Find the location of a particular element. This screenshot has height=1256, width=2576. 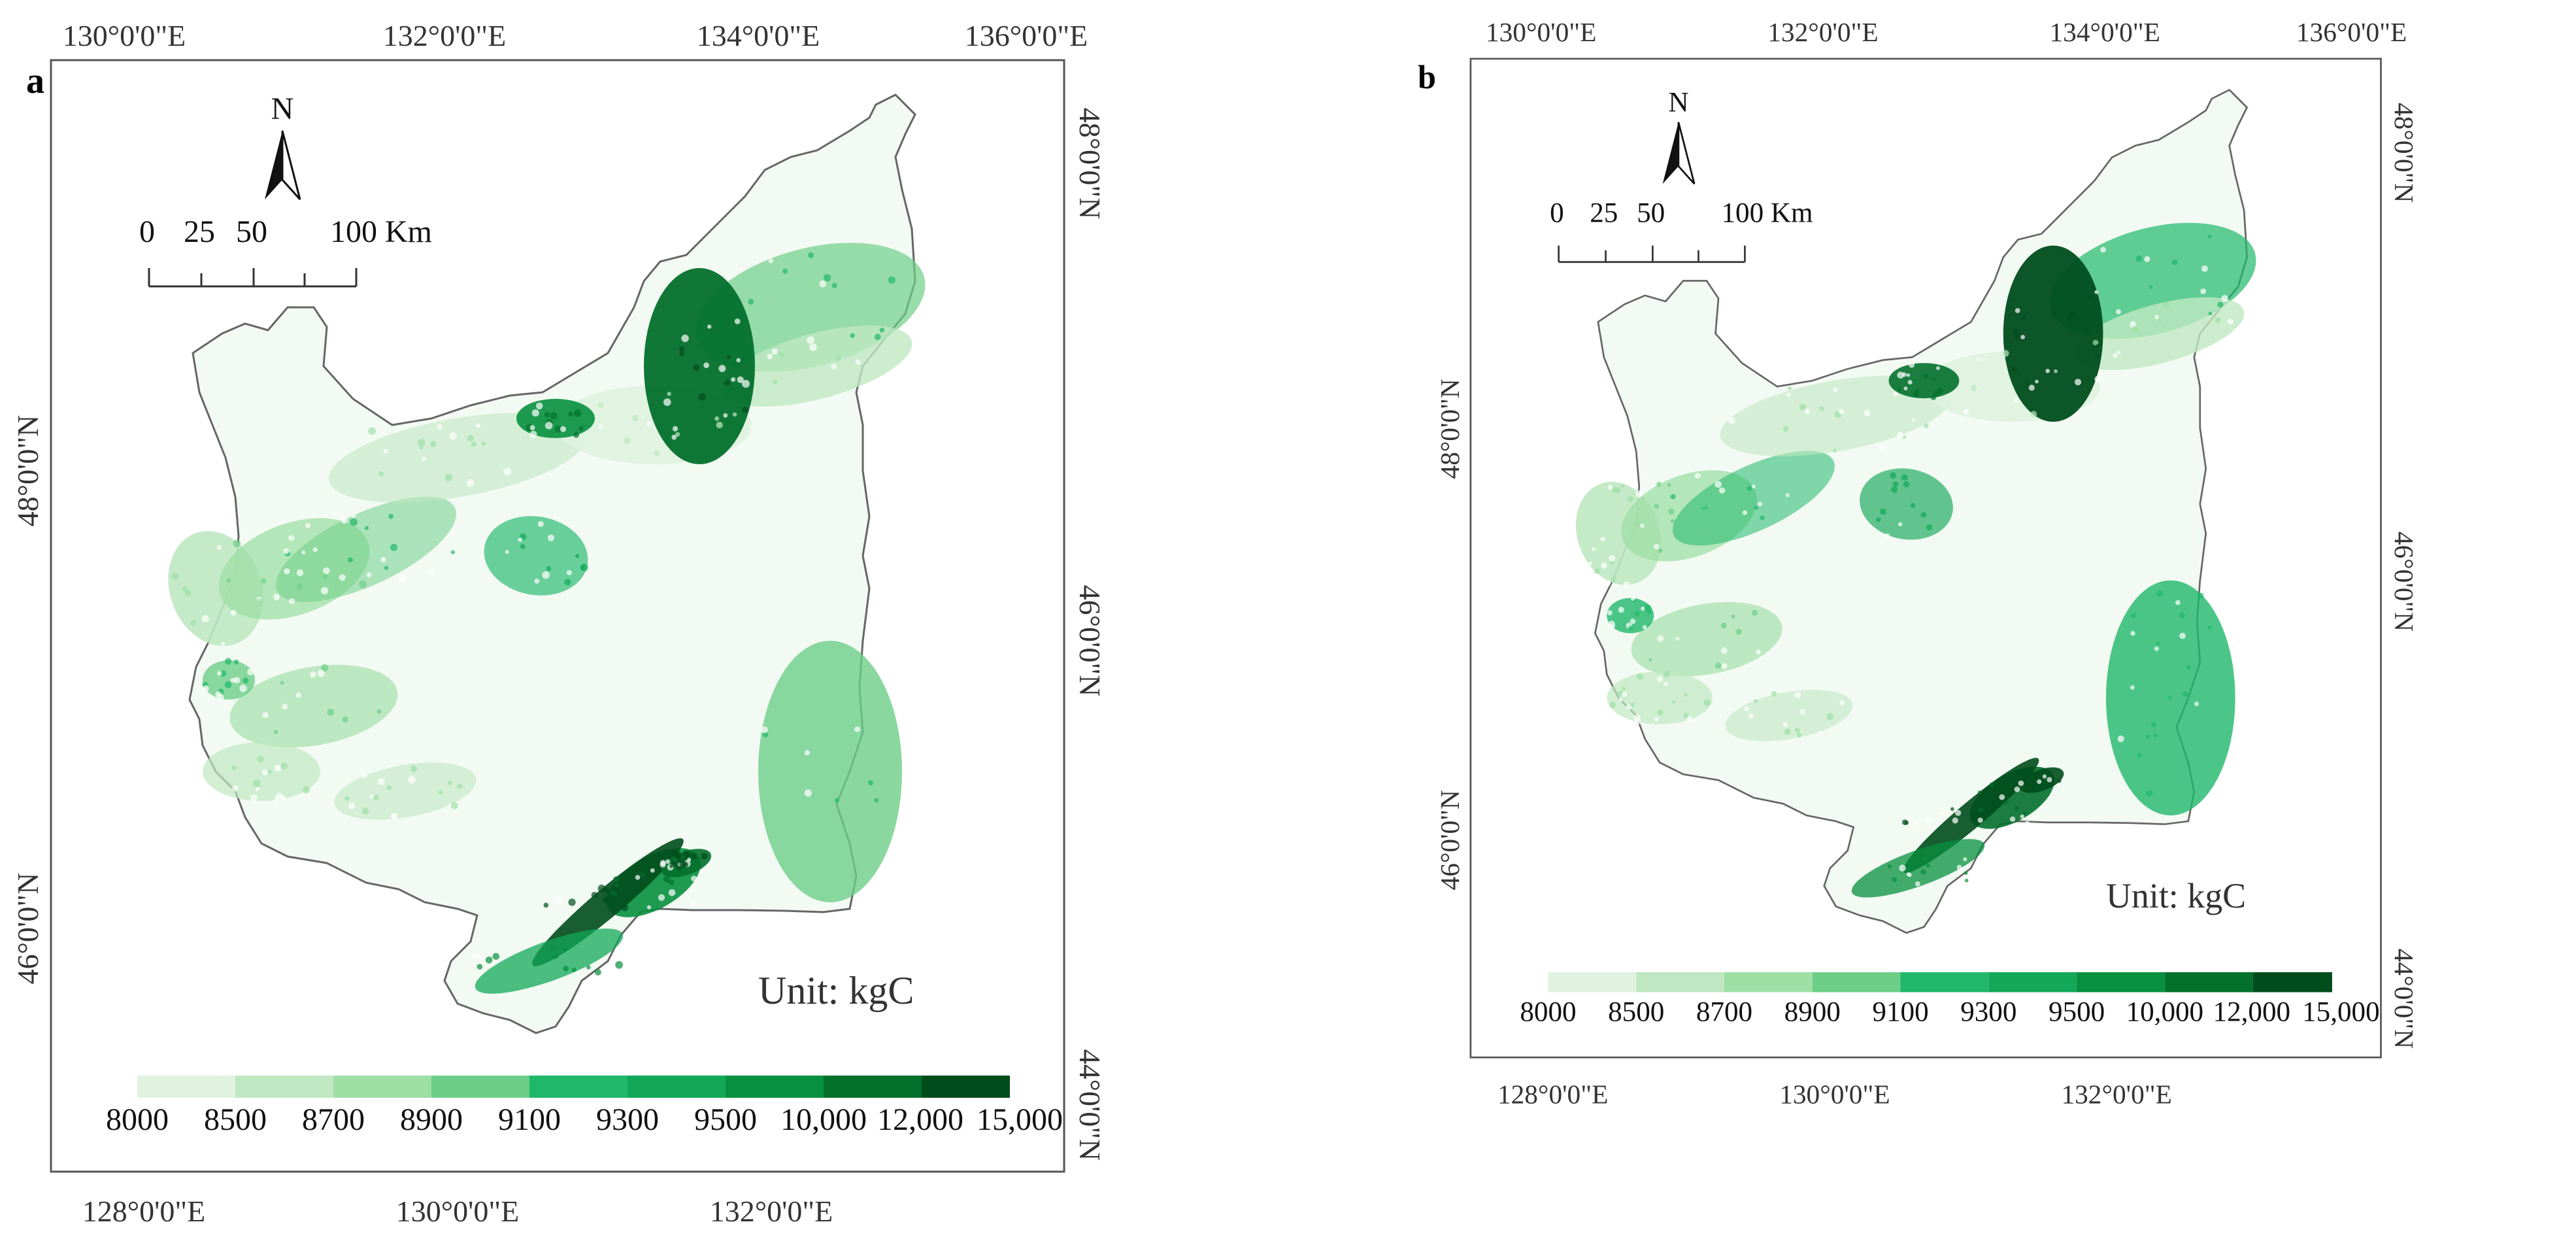

north-arrow-icon is located at coordinates (273, 165).